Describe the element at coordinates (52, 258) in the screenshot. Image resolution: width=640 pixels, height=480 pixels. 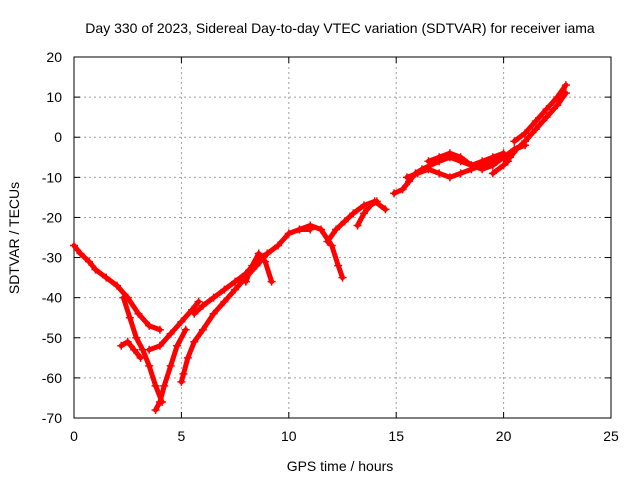
I see `y-tick-label: -30` at that location.